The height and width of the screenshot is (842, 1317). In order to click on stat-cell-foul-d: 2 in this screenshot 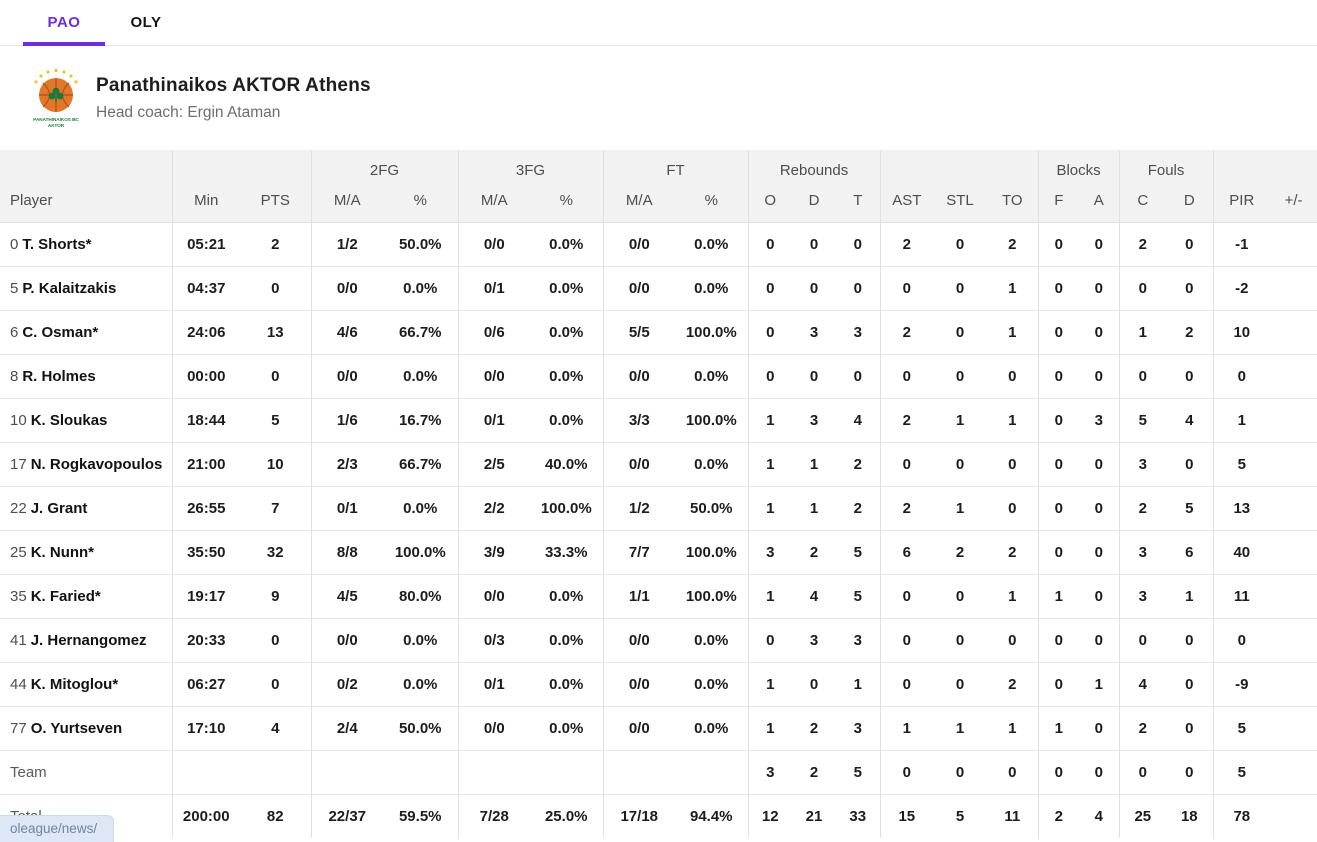, I will do `click(1190, 331)`.